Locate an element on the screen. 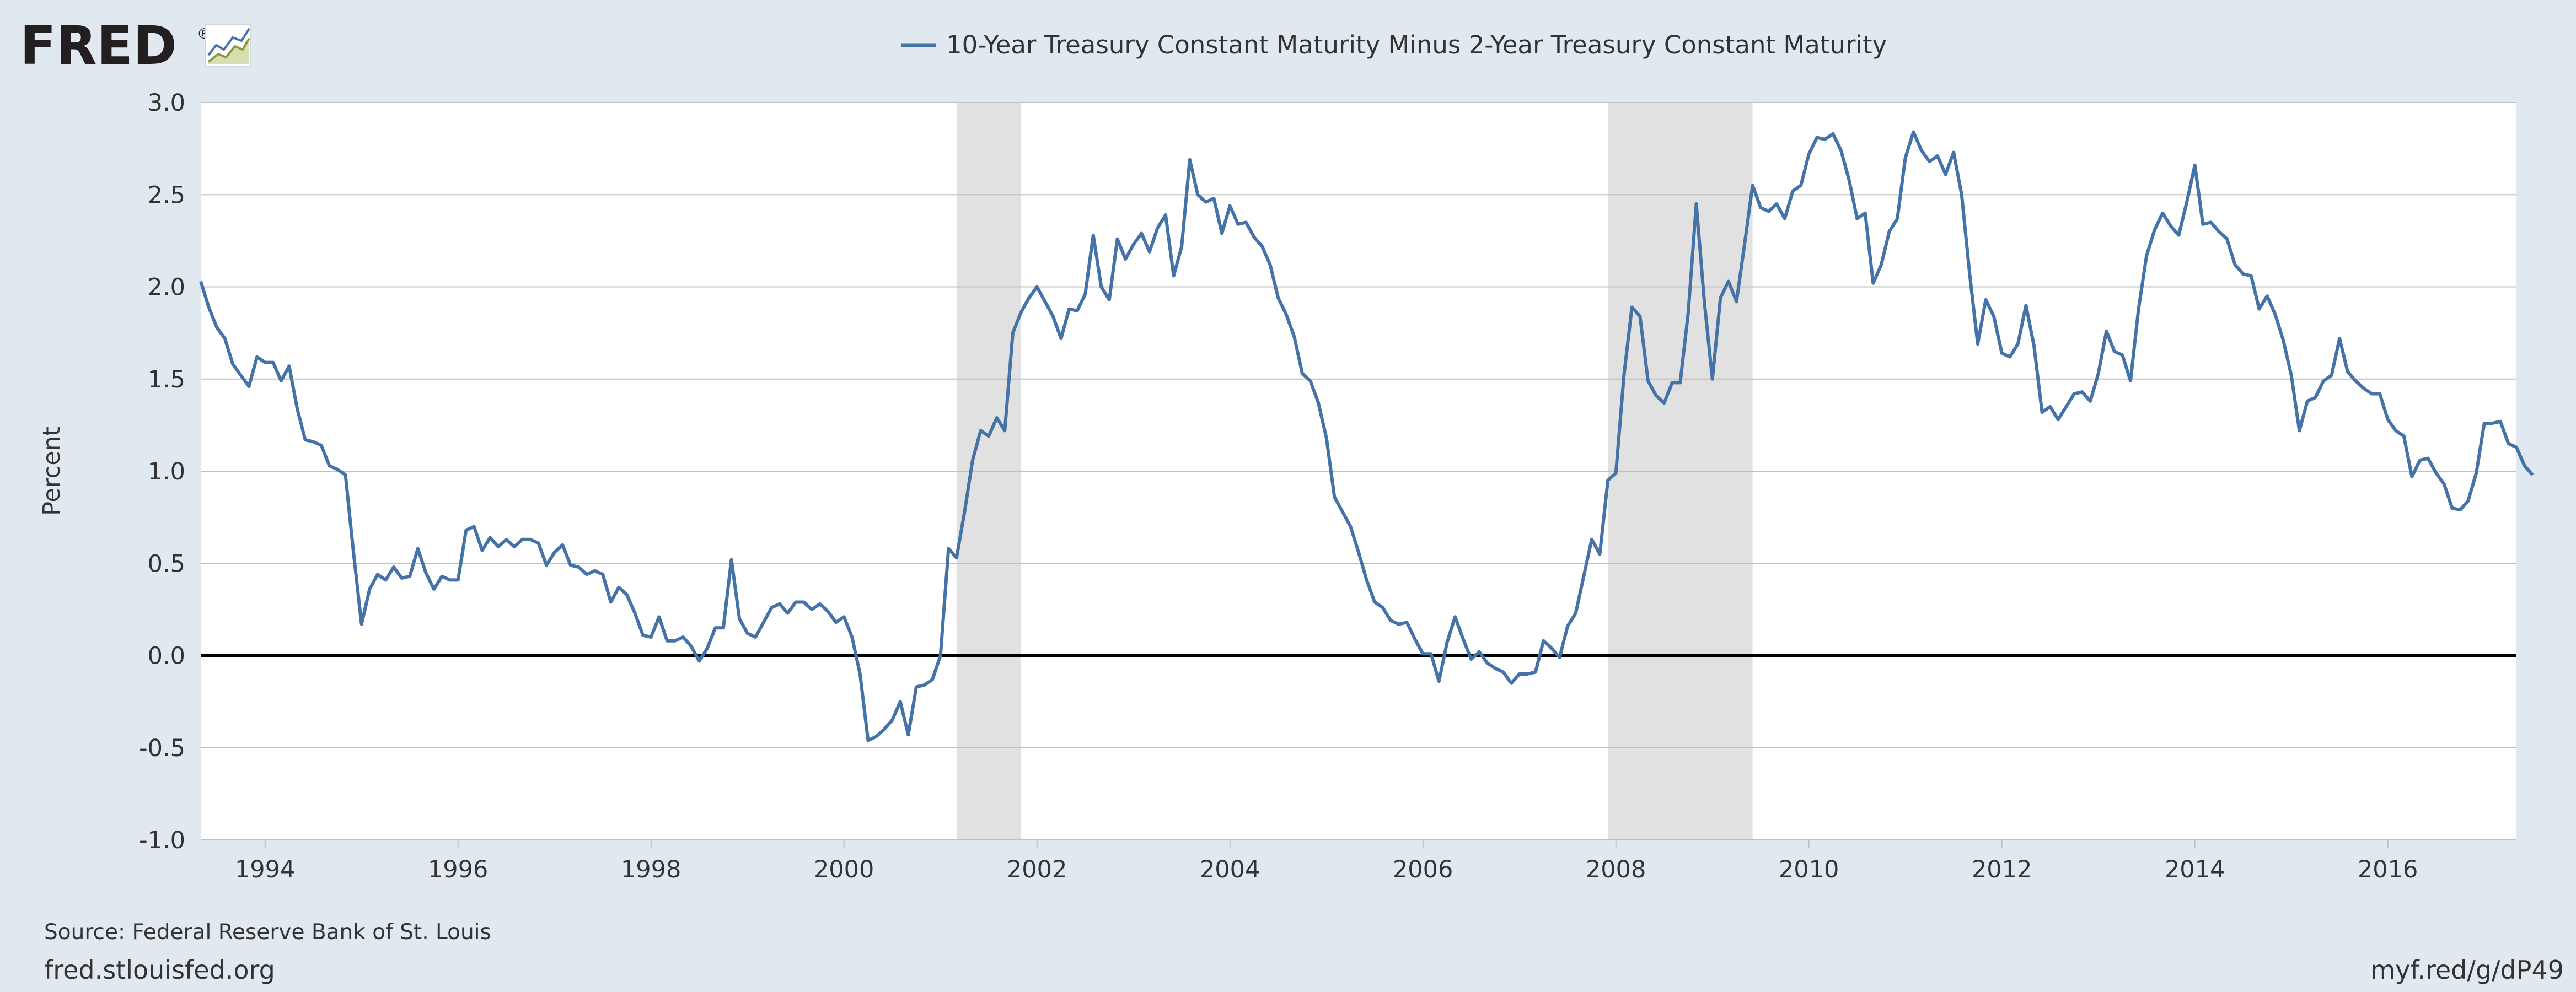  y-tick-label: 2.5 is located at coordinates (166, 195).